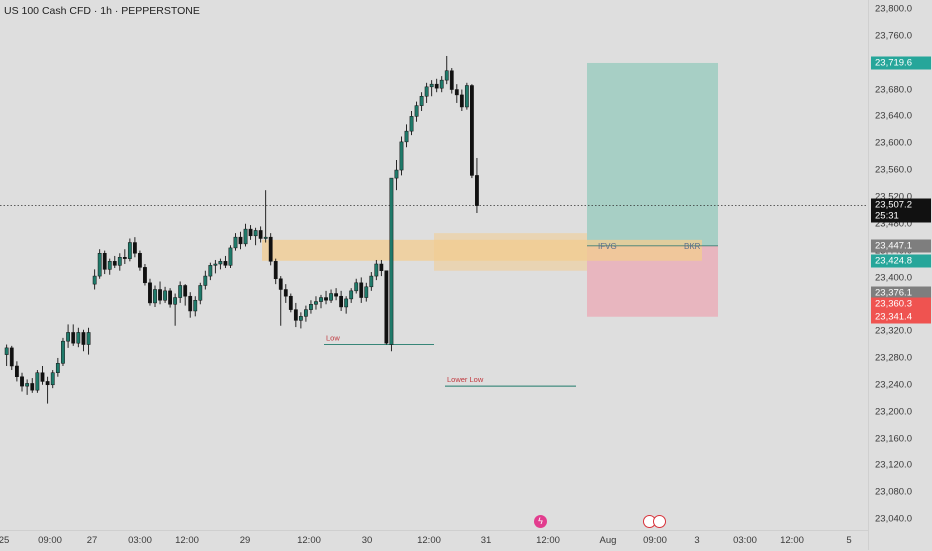 Image resolution: width=932 pixels, height=551 pixels. What do you see at coordinates (893, 358) in the screenshot?
I see `price-tick: 23,280.0` at bounding box center [893, 358].